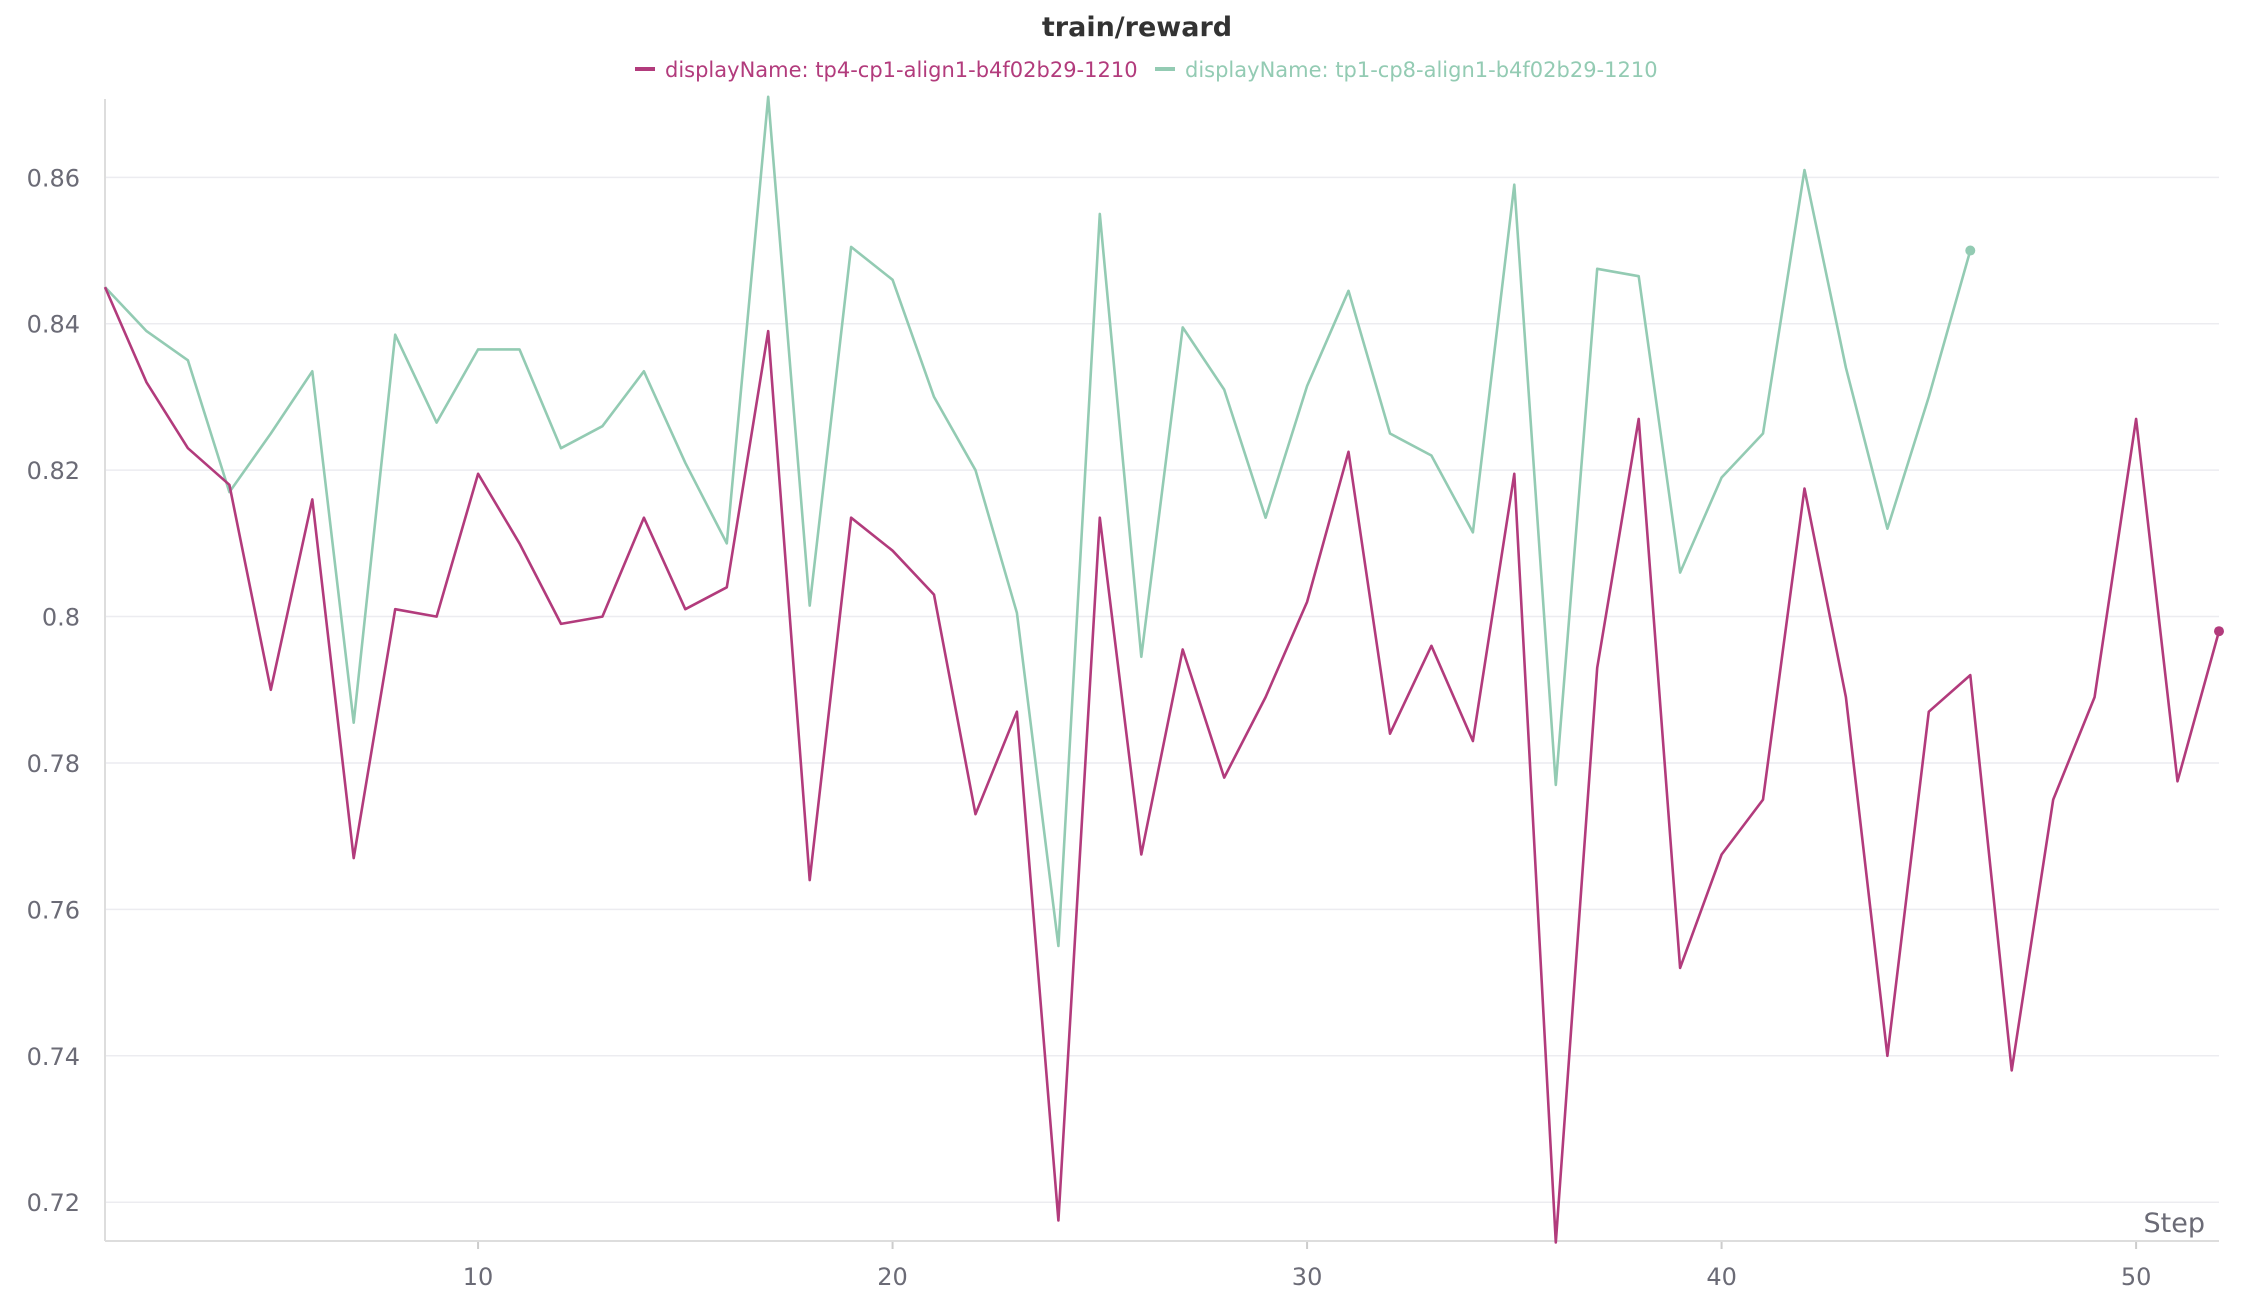  What do you see at coordinates (53, 764) in the screenshot?
I see `y-tick-label: 0.78` at bounding box center [53, 764].